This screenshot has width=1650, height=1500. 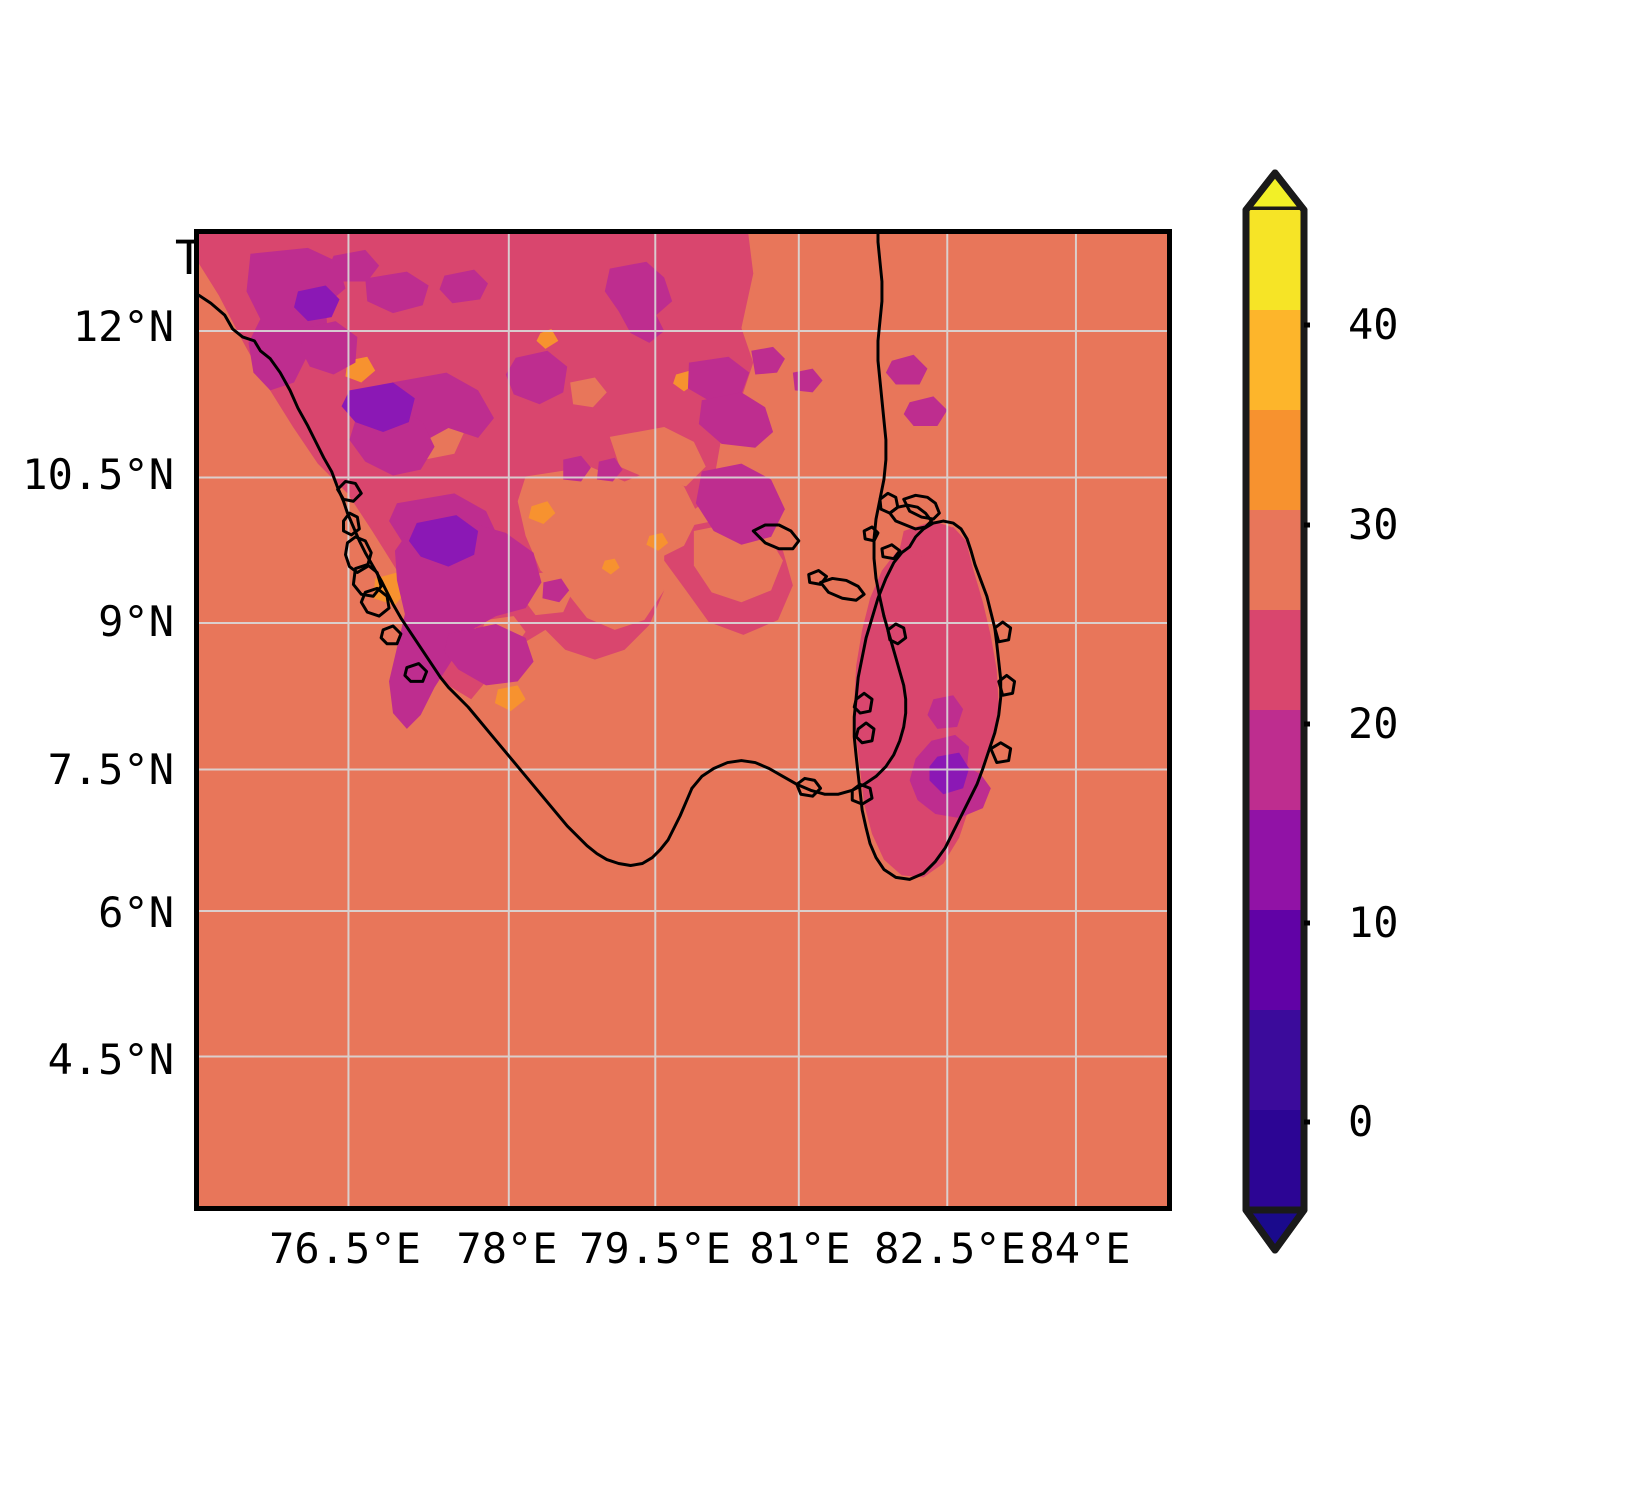 What do you see at coordinates (136, 912) in the screenshot?
I see `ytick-label: 6°N` at bounding box center [136, 912].